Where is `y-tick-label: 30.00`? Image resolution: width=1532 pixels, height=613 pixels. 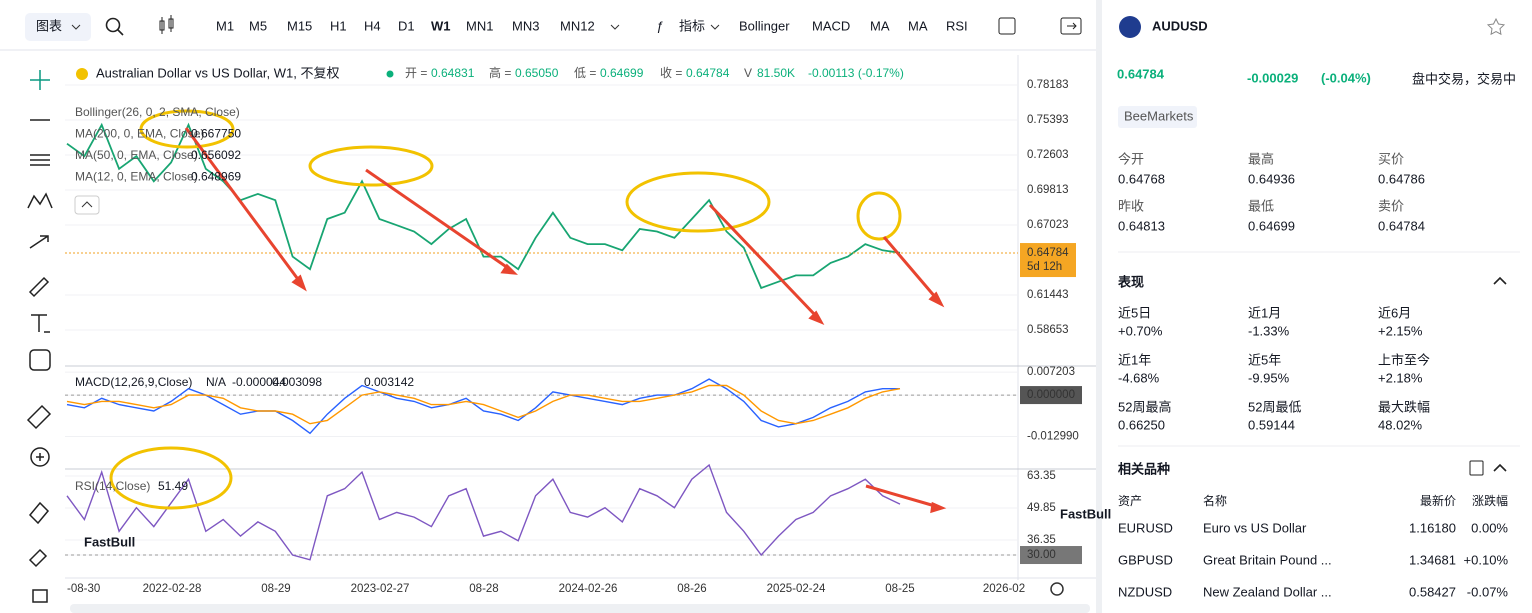 y-tick-label: 30.00 is located at coordinates (1041, 555).